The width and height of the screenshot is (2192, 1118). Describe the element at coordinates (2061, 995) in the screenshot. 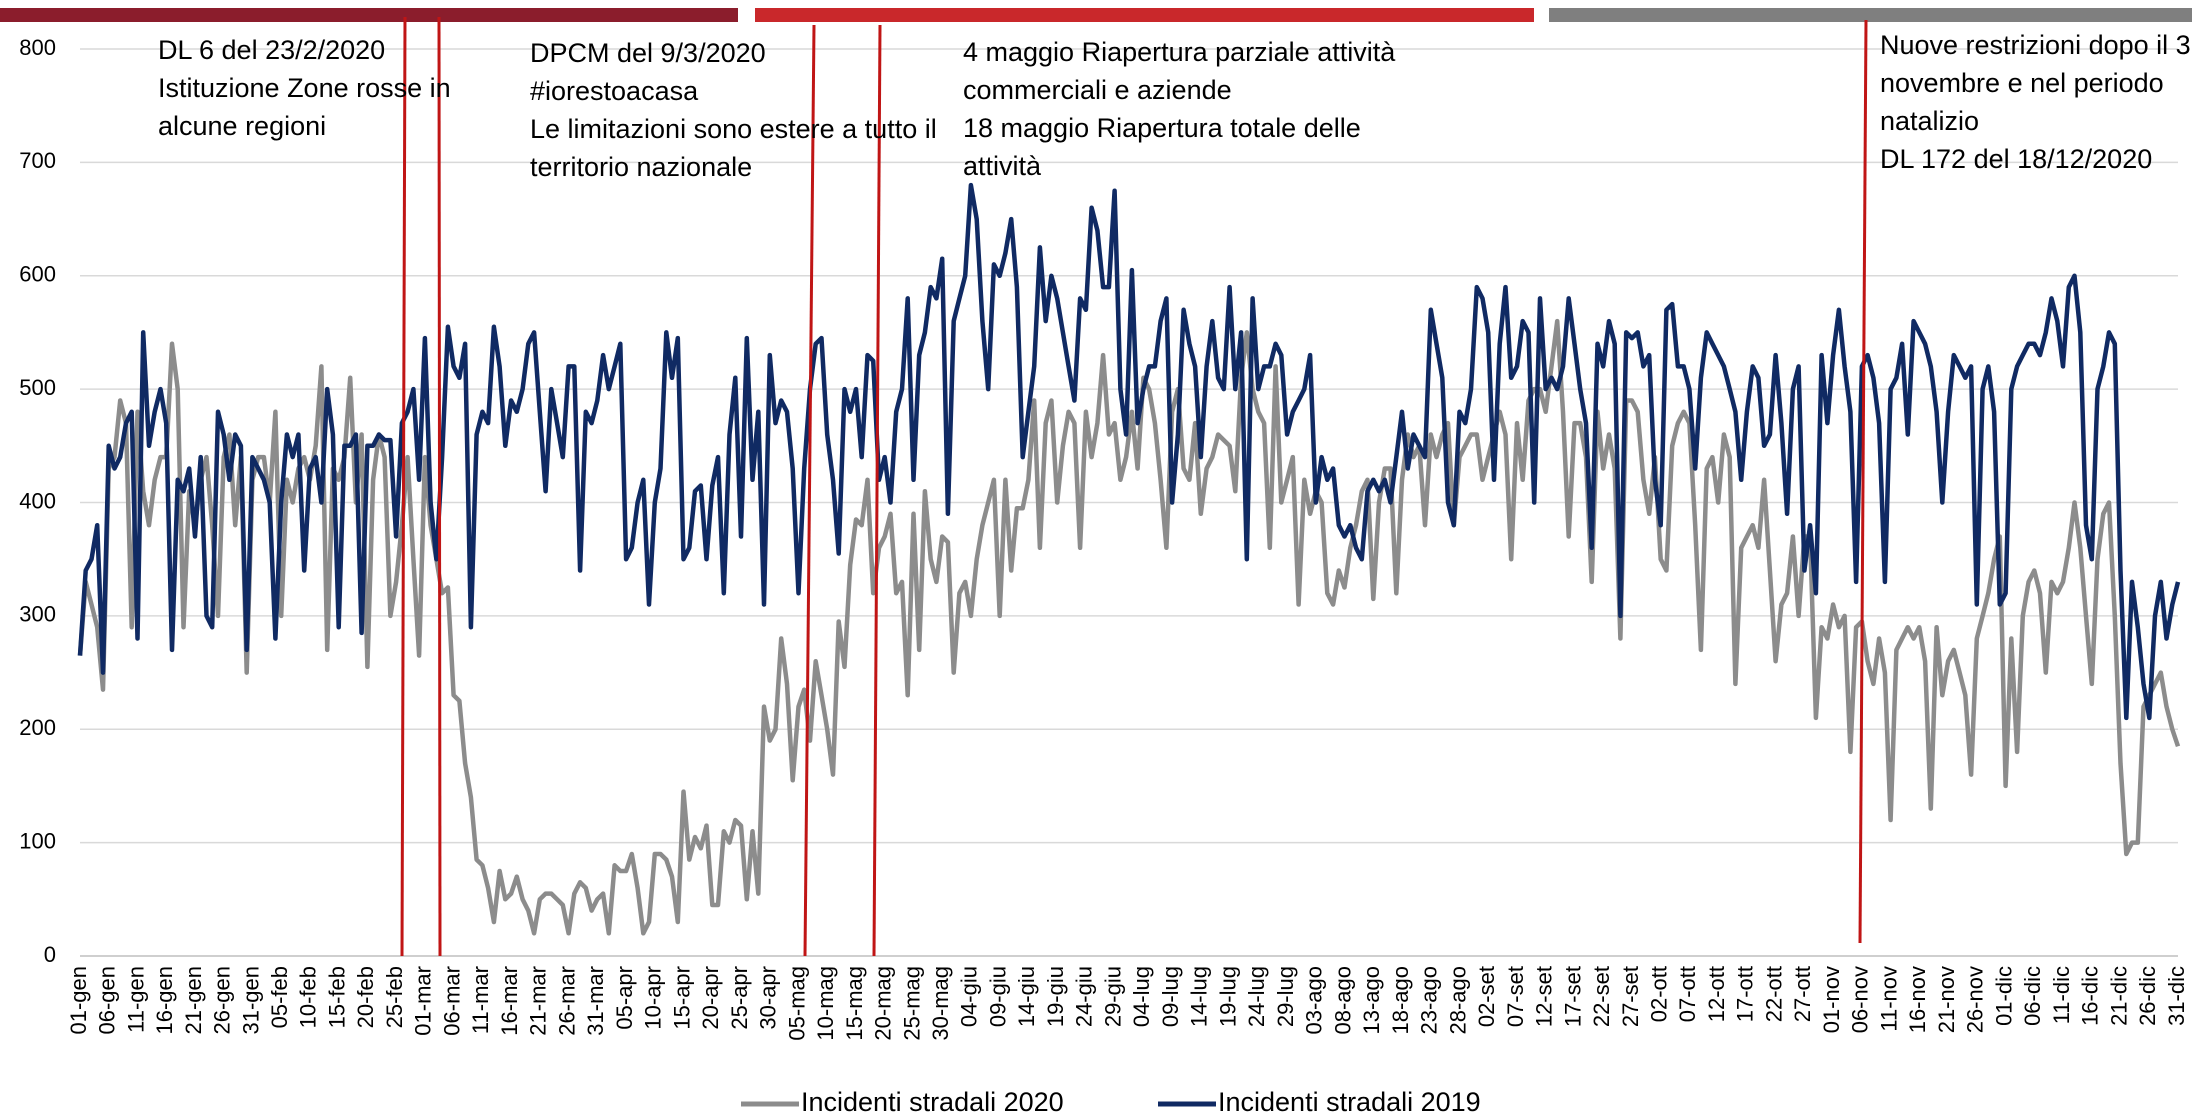

I see `x-tick-label: 11-dic` at that location.